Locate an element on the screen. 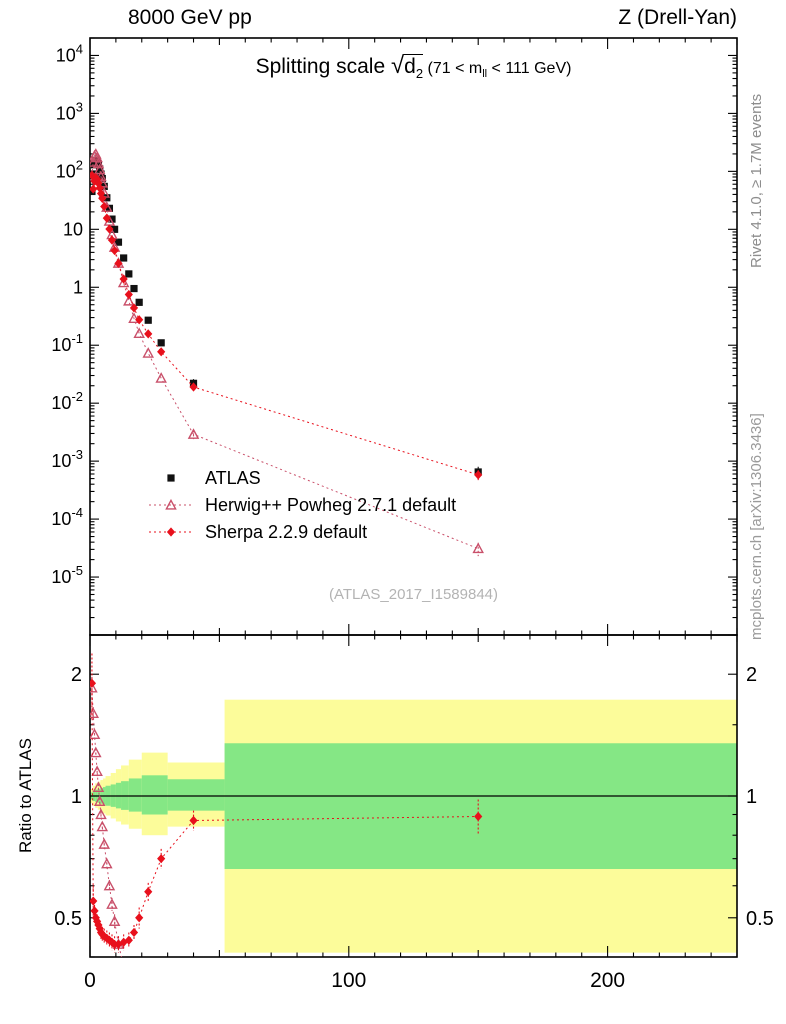 Image resolution: width=786 pixels, height=1024 pixels. ratio-axis-label: Ratio to ATLAS is located at coordinates (25, 796).